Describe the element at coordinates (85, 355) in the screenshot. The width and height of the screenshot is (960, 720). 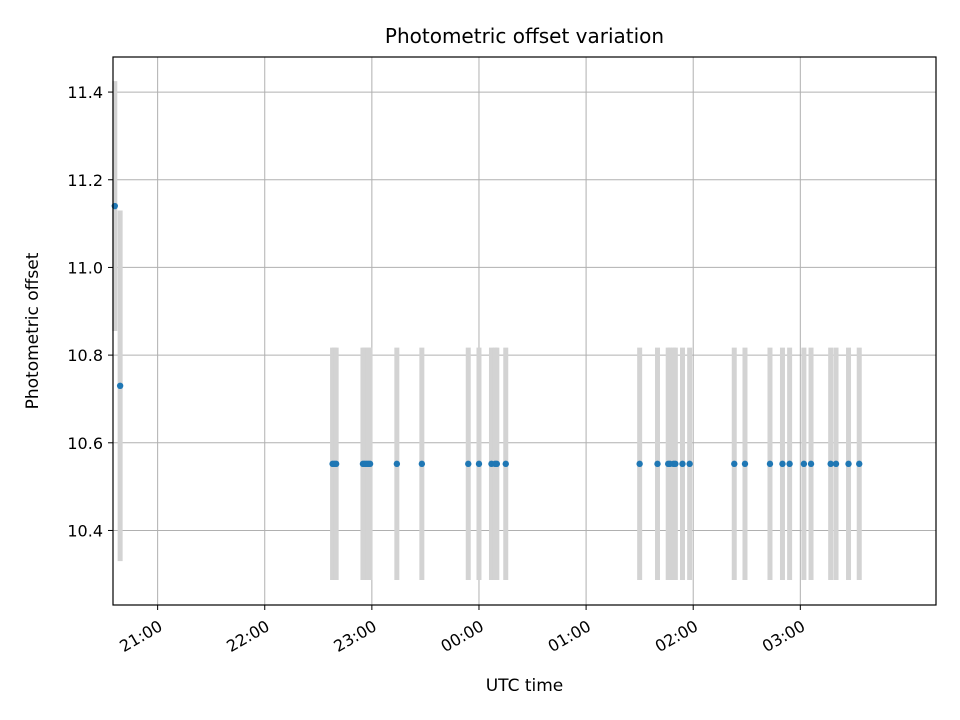
I see `y-tick-label: 10.8` at that location.